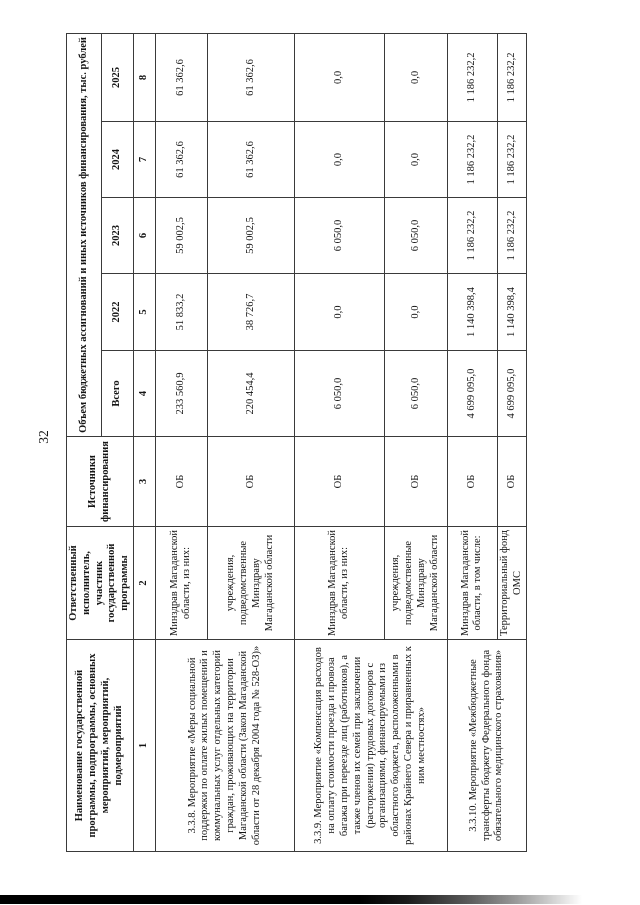  Describe the element at coordinates (181, 393) in the screenshot. I see `cell-value: 233 560,9` at that location.